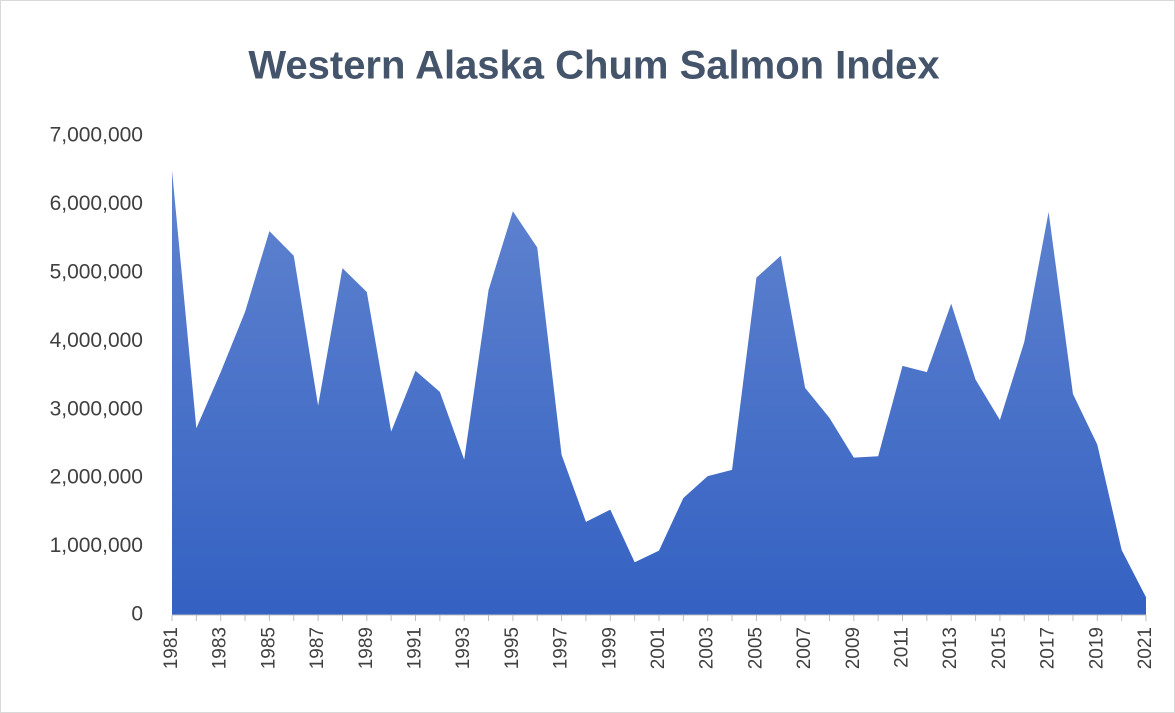 The image size is (1175, 713). I want to click on x-tick-label: 2013, so click(950, 648).